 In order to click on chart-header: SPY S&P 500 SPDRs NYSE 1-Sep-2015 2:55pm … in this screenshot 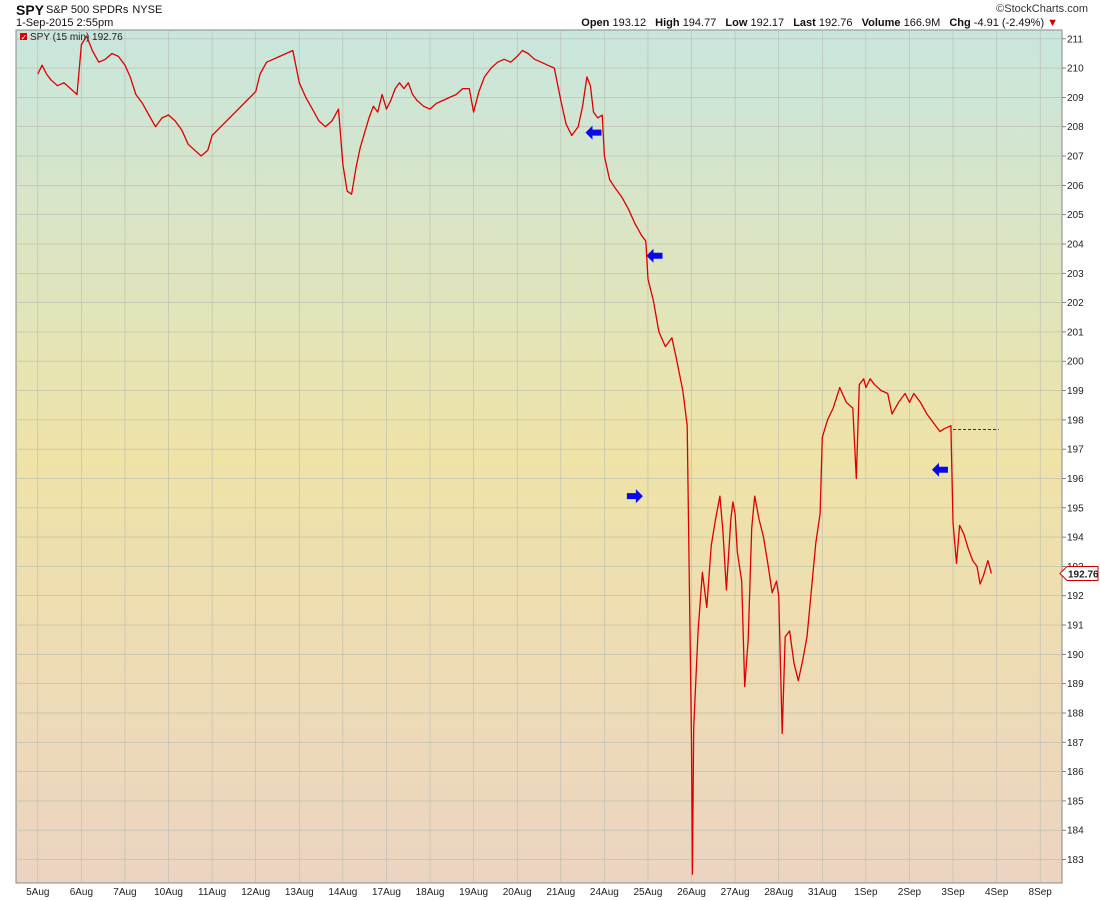, I will do `click(550, 15)`.